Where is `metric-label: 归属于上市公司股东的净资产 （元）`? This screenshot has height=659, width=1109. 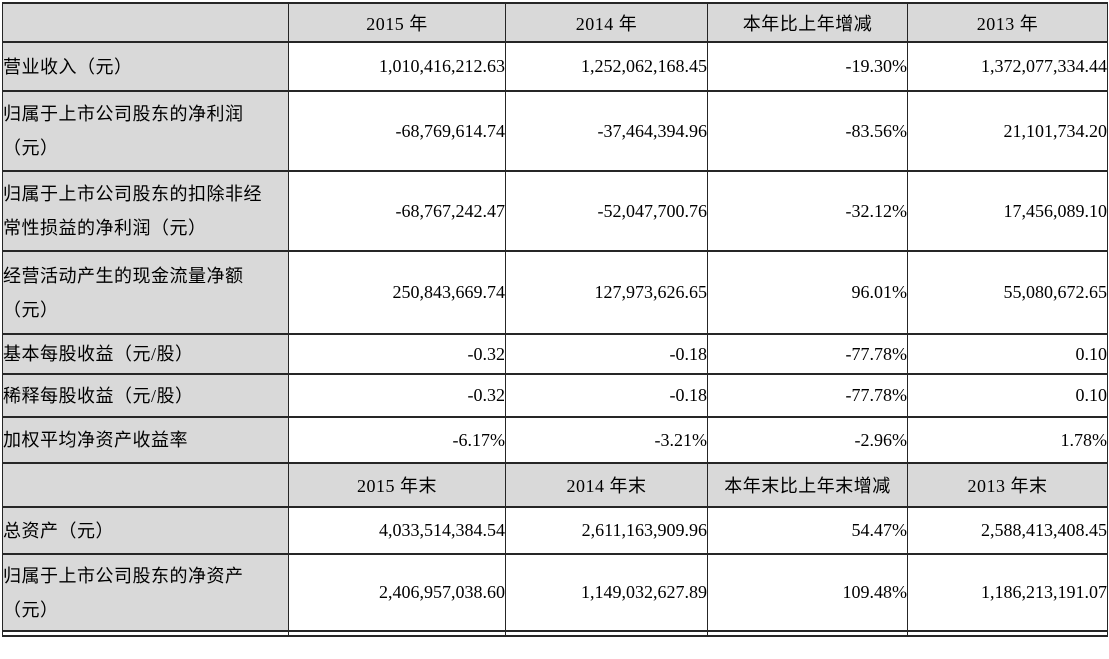
metric-label: 归属于上市公司股东的净资产 （元） is located at coordinates (145, 592).